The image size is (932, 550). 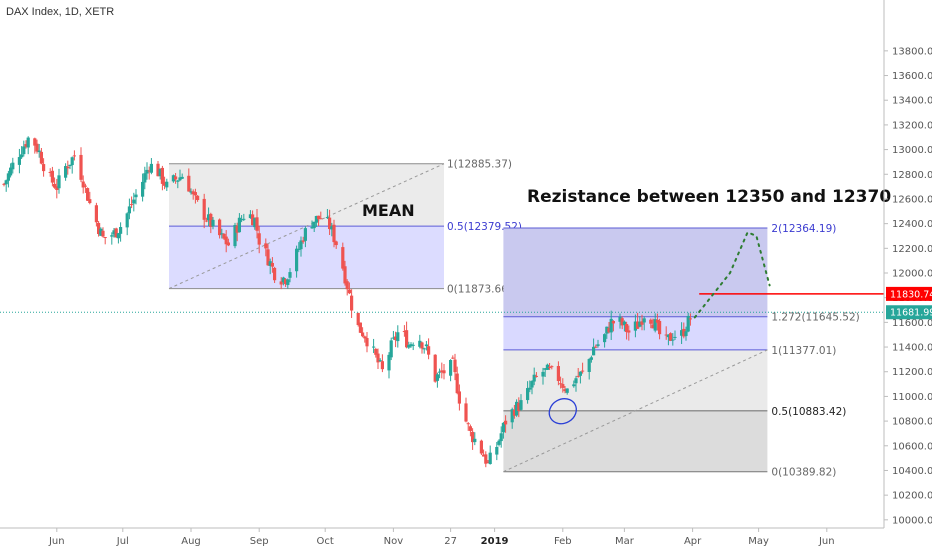 I want to click on fib1-level-label: 0(11873.66), so click(x=479, y=290).